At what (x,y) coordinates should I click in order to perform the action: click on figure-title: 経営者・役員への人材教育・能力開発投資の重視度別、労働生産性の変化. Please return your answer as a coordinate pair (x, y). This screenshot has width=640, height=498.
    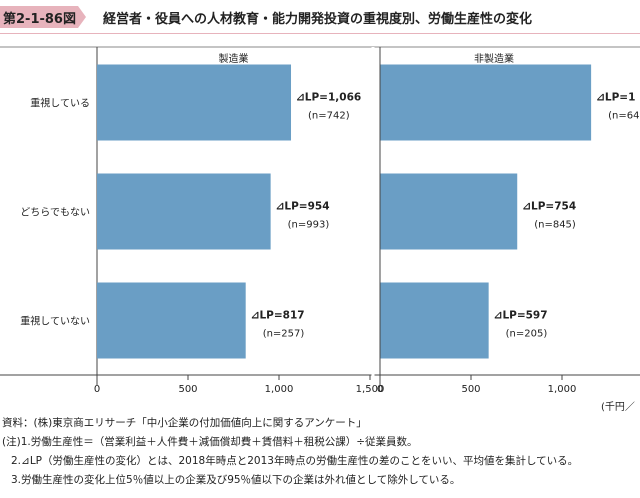
    Looking at the image, I should click on (318, 19).